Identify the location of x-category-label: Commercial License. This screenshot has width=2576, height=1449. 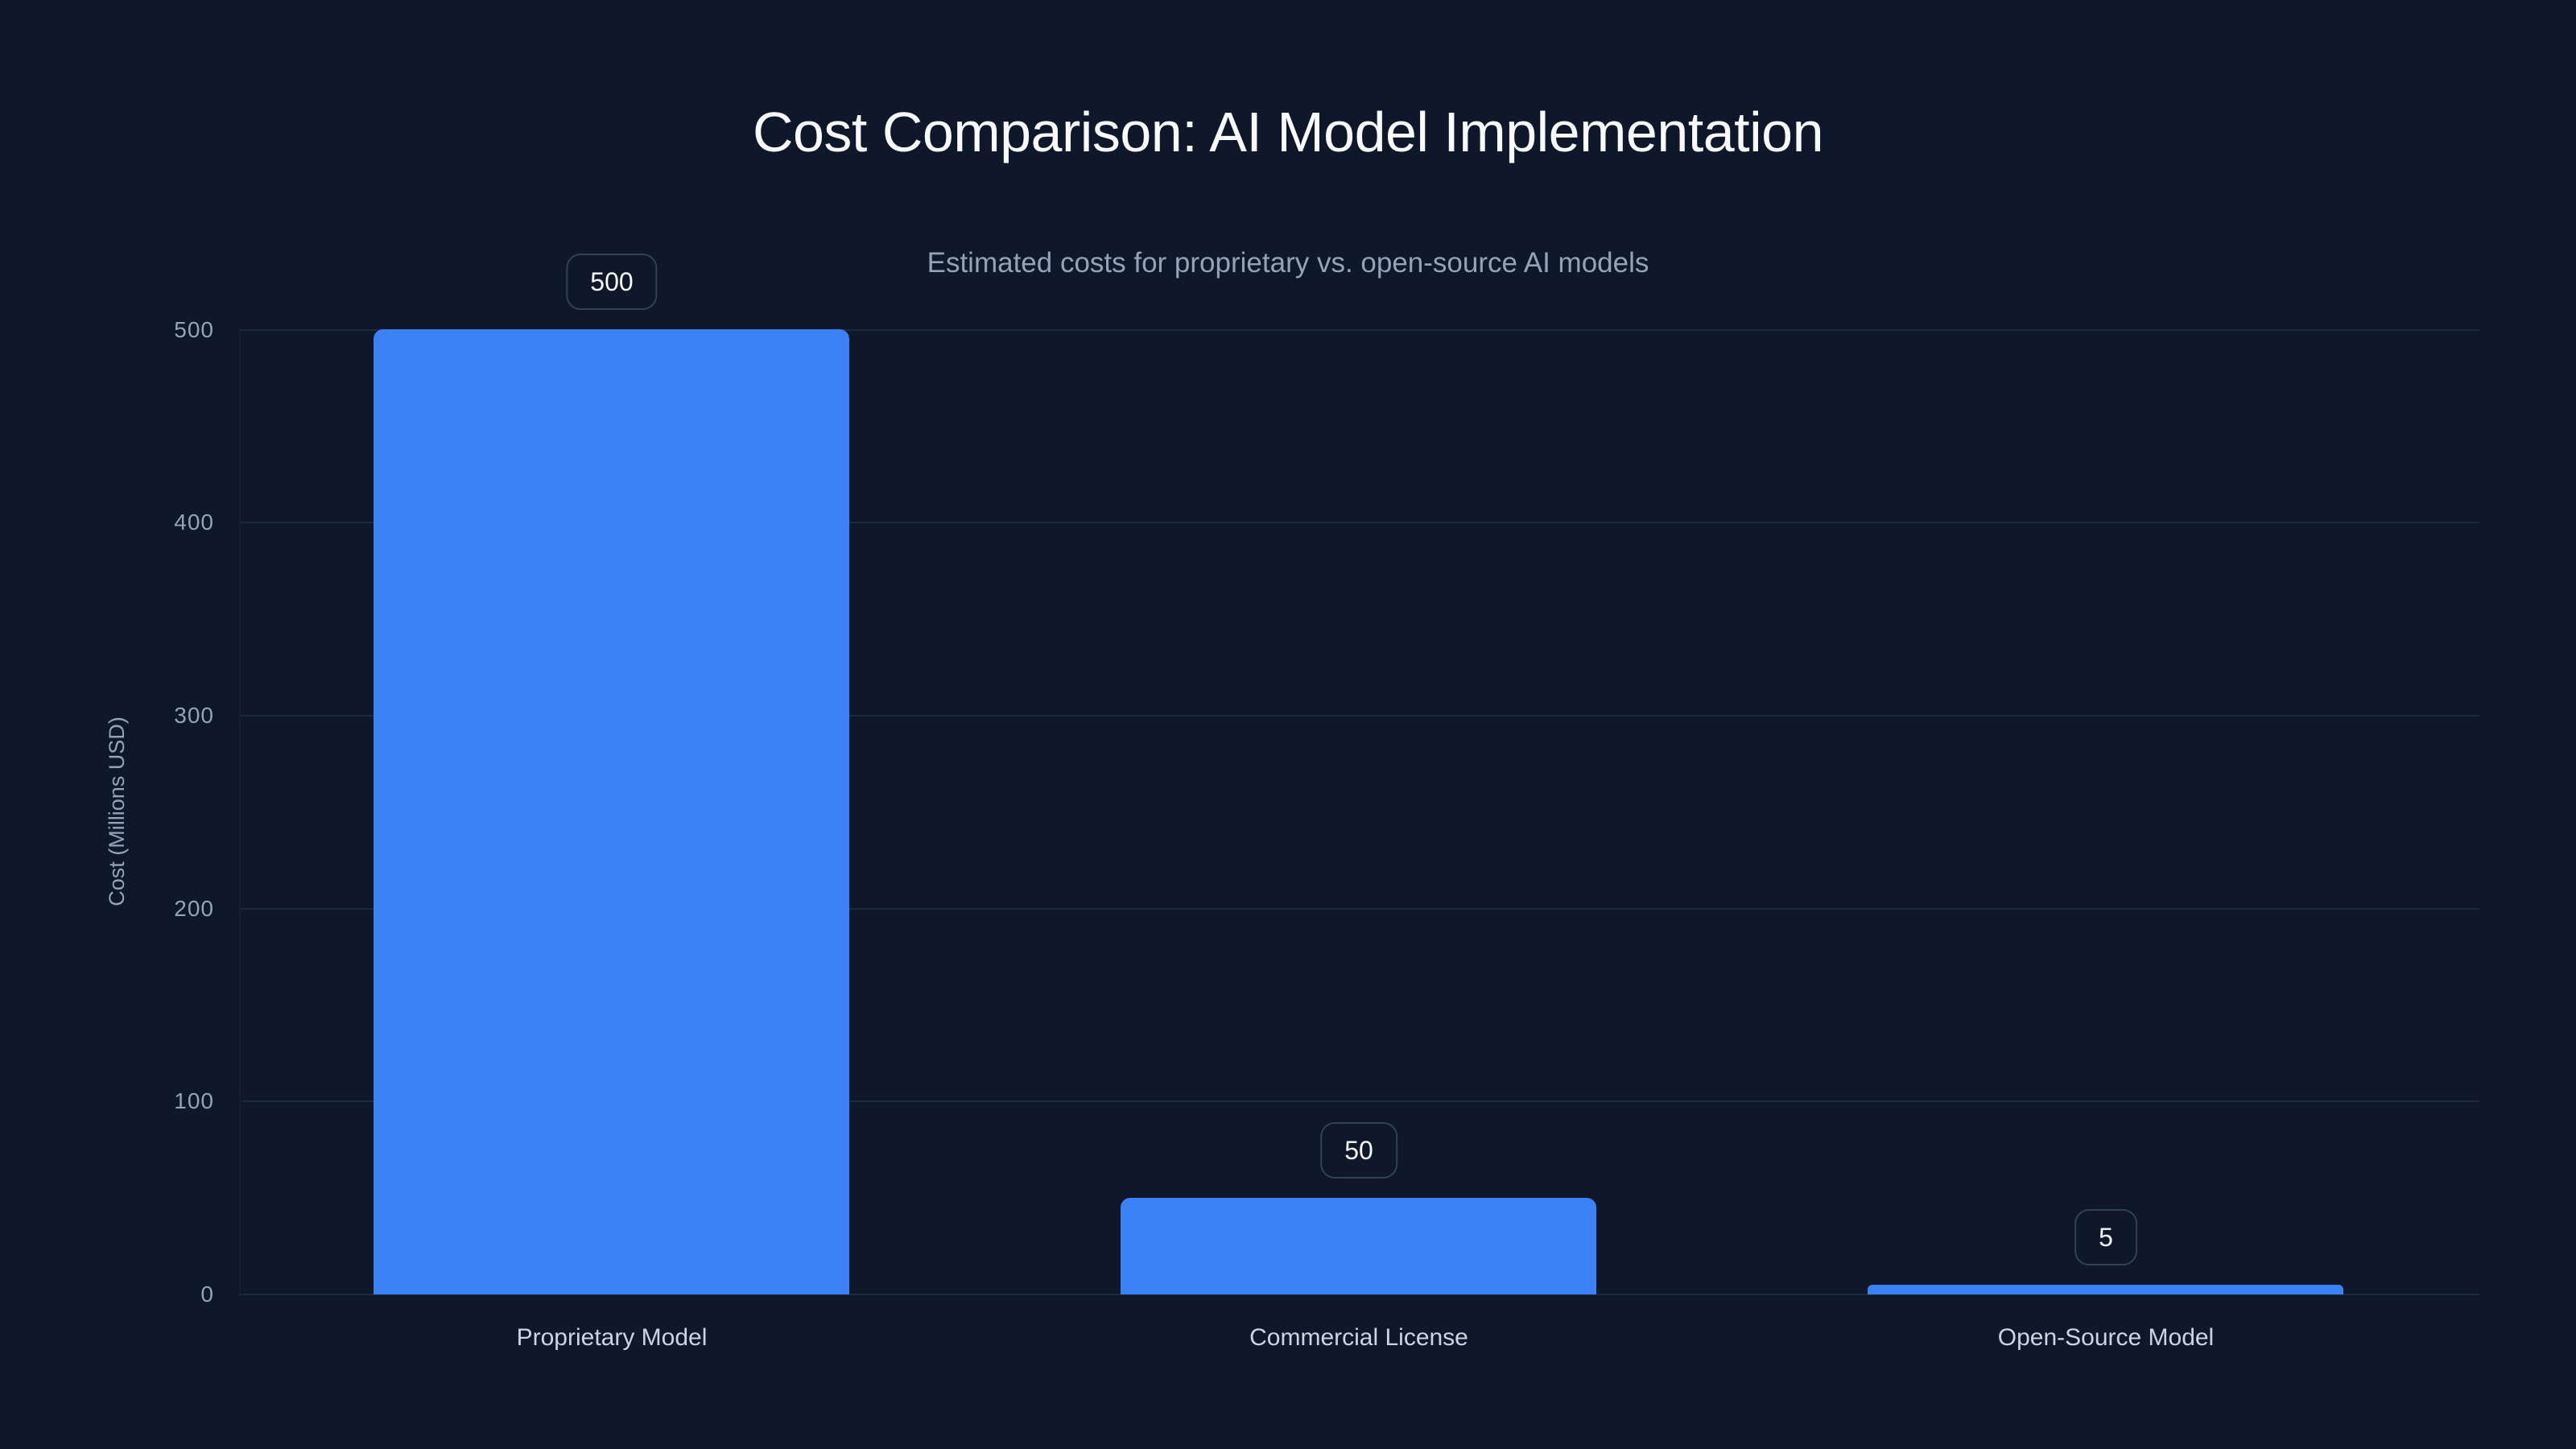
(1358, 1337).